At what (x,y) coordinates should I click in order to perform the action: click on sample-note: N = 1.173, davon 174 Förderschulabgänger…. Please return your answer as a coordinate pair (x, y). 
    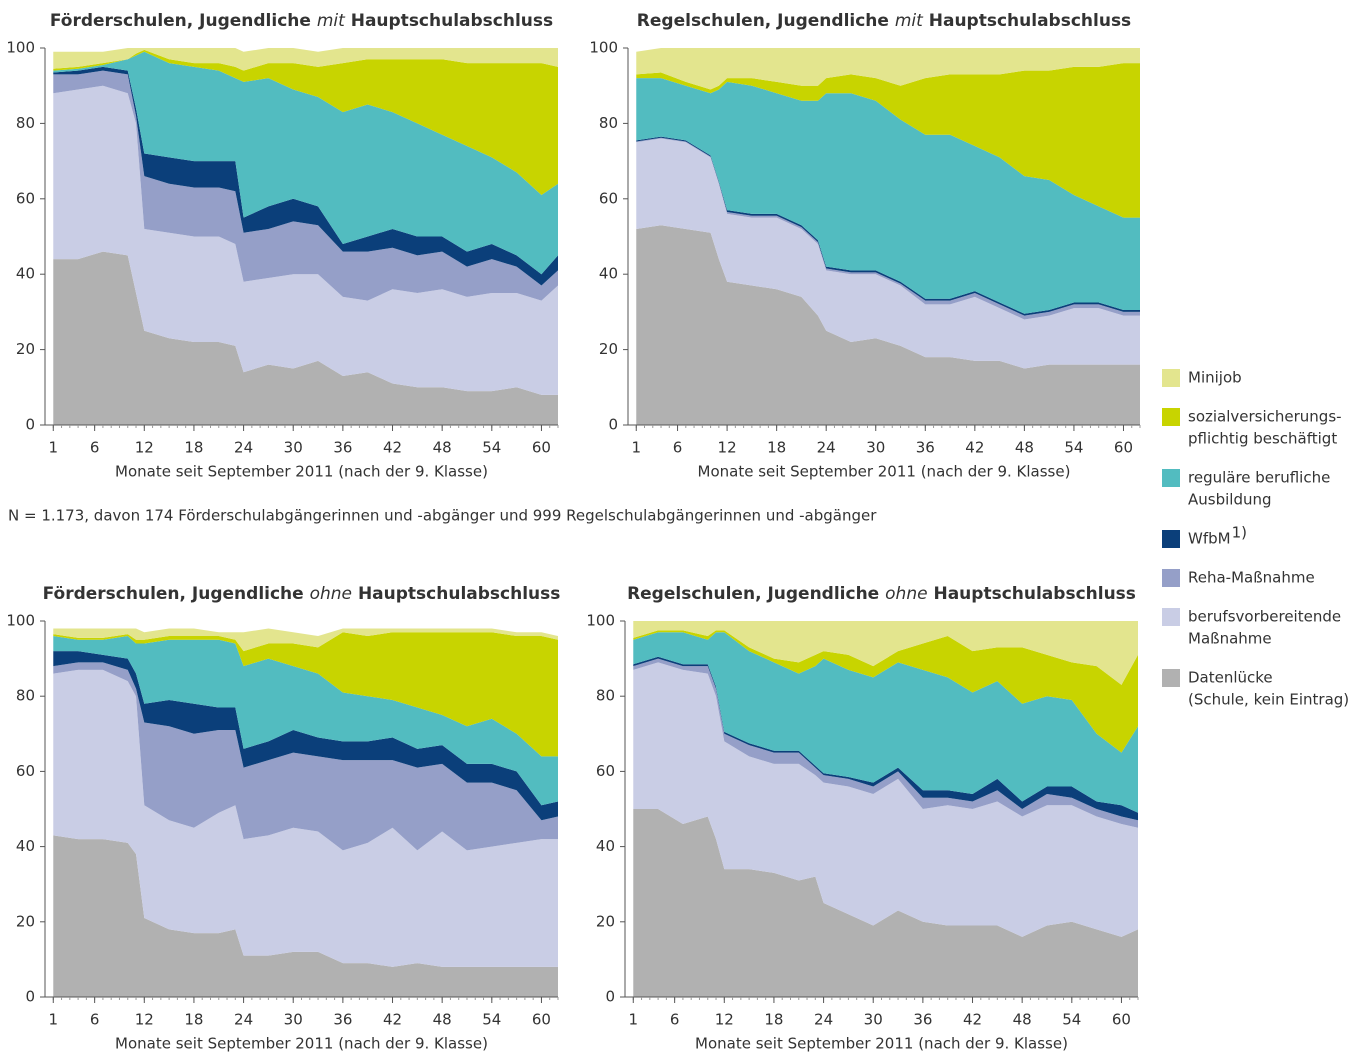
    Looking at the image, I should click on (442, 516).